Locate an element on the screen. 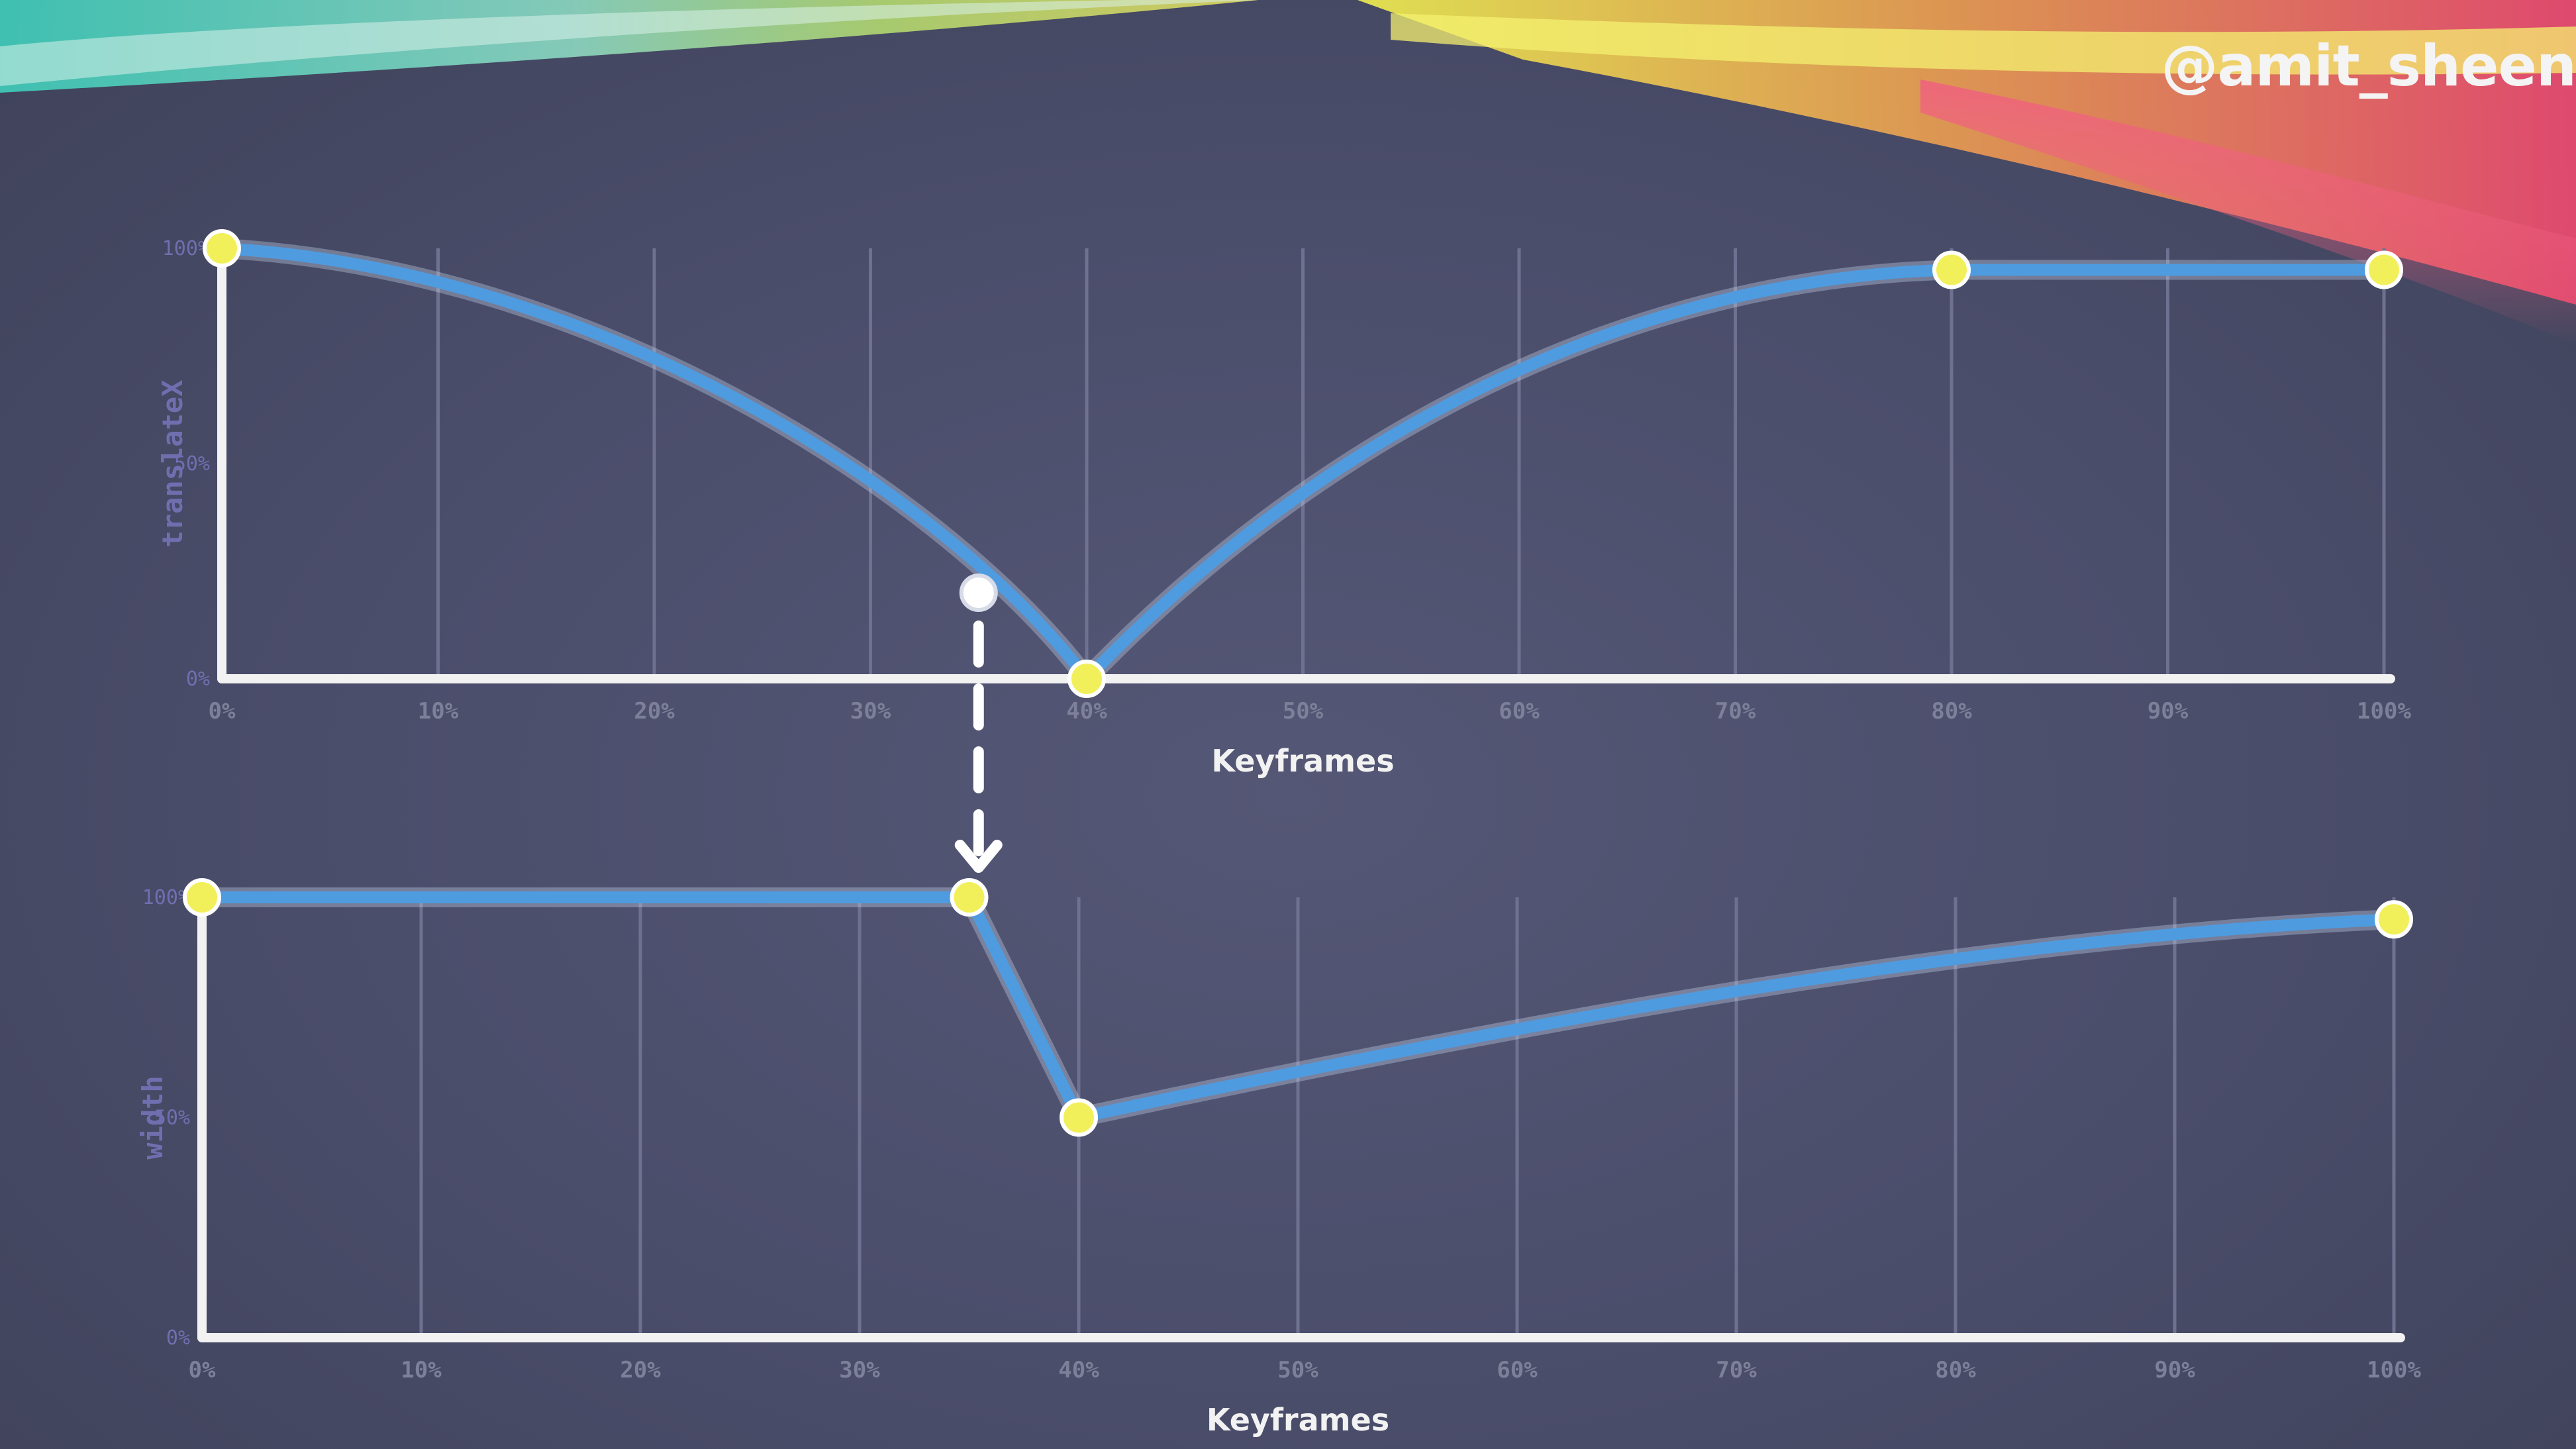 This screenshot has height=1449, width=2576. series-line is located at coordinates (1298, 1007).